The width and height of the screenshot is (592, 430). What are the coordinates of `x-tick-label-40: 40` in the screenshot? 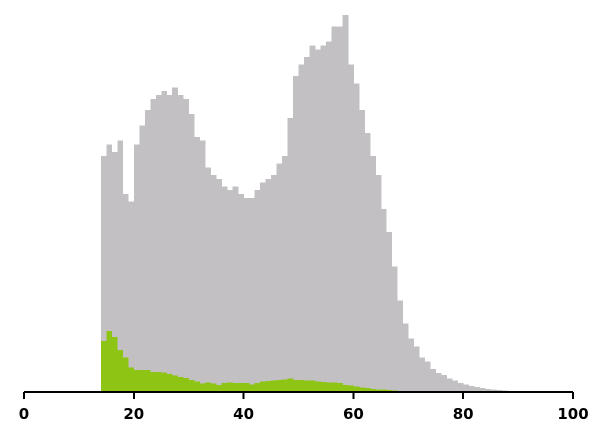 It's located at (243, 414).